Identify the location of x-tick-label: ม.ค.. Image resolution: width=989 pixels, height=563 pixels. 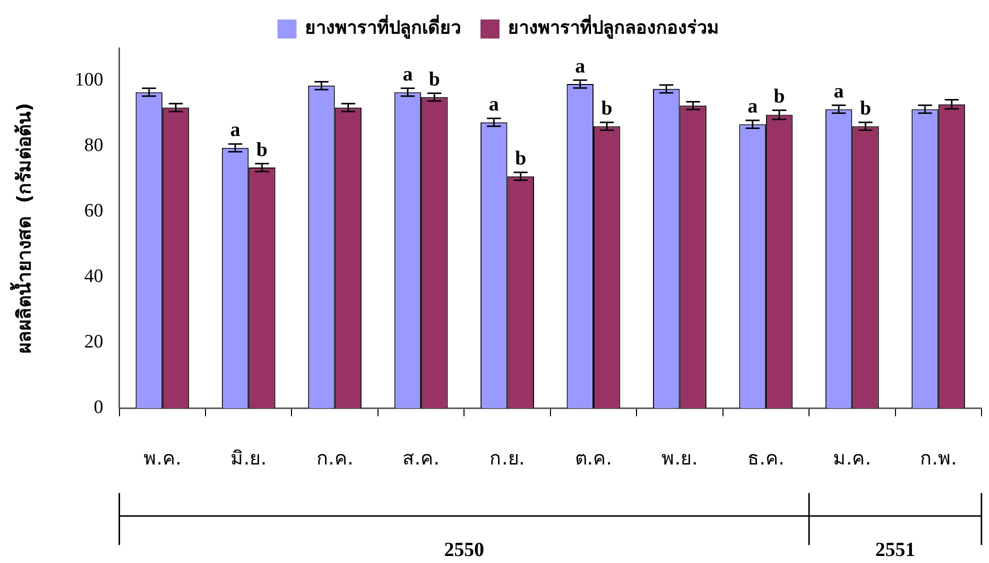
(852, 459).